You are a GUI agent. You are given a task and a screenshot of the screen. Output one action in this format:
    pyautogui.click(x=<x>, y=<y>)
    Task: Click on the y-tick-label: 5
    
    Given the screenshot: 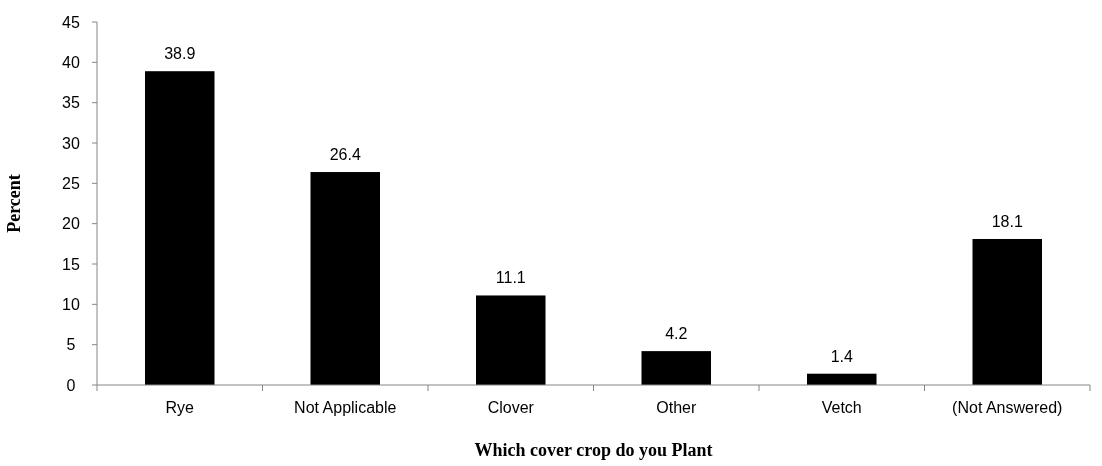 What is the action you would take?
    pyautogui.click(x=71, y=345)
    